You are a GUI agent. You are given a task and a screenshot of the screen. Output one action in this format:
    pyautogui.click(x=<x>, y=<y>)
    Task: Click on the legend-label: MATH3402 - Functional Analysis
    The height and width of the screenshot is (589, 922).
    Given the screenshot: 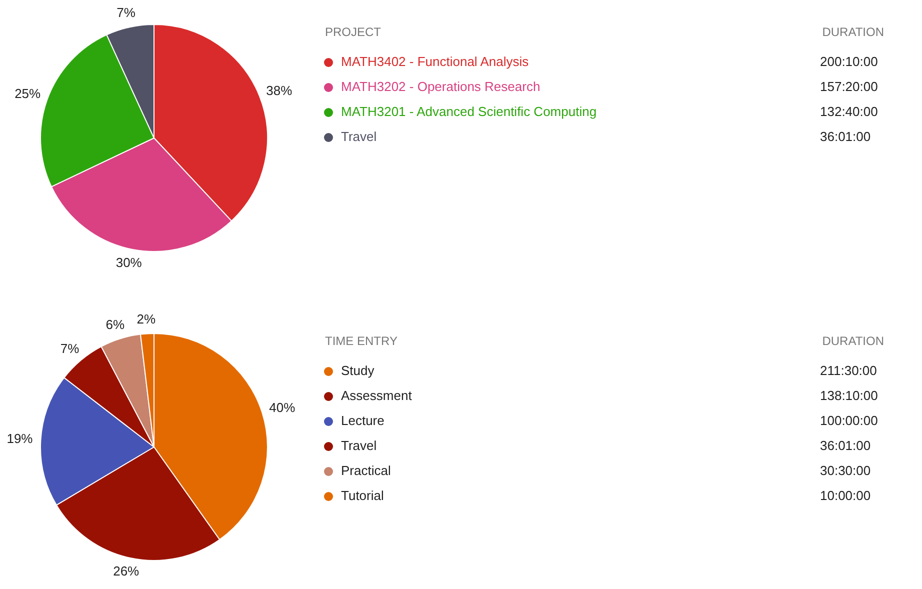 What is the action you would take?
    pyautogui.click(x=435, y=62)
    